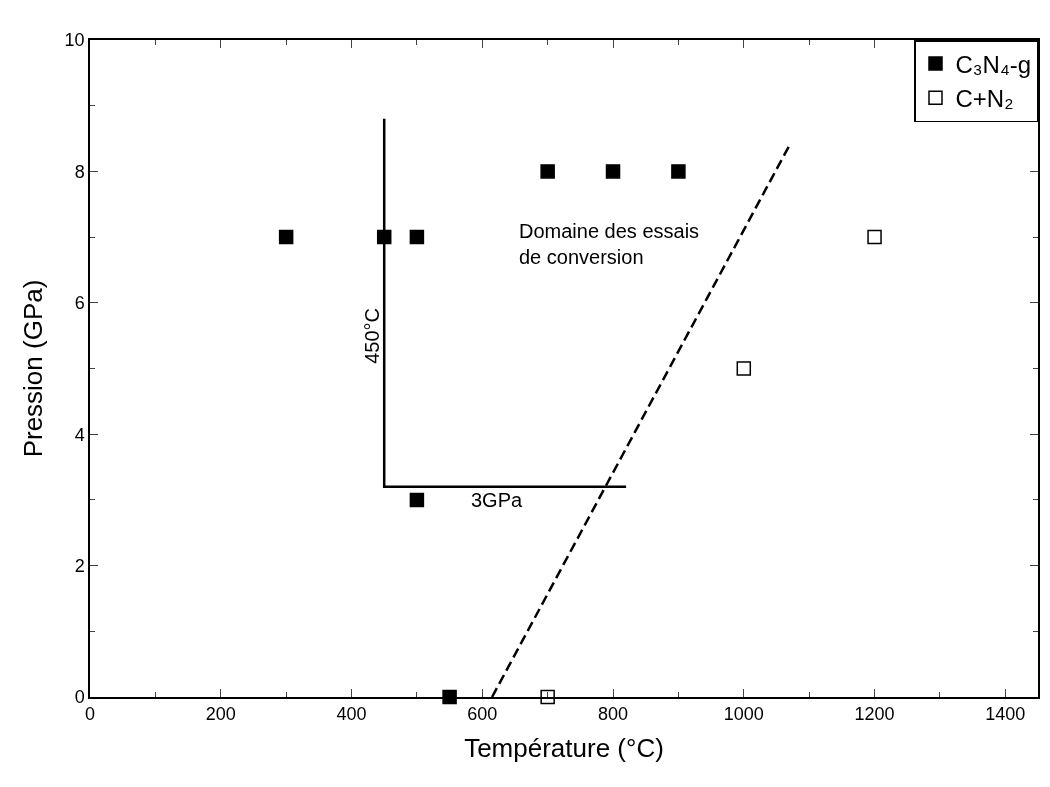  I want to click on y-tick-label: 10, so click(74, 40).